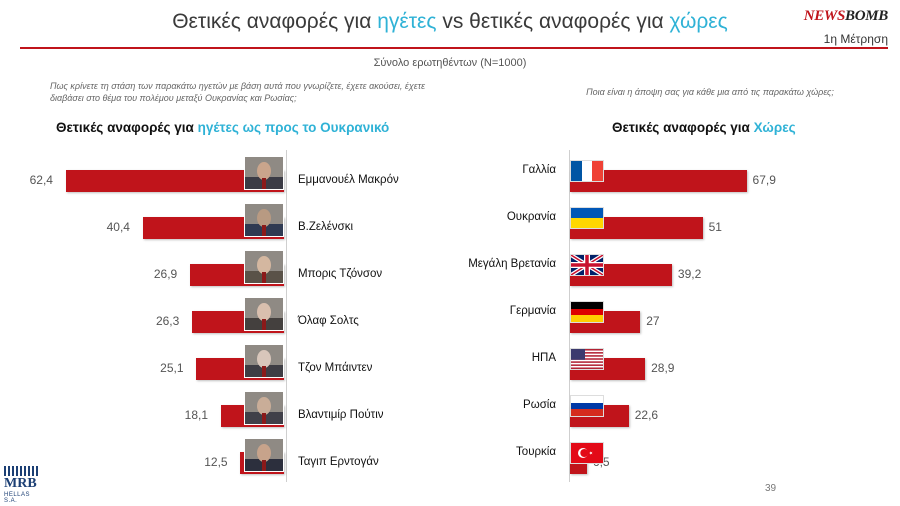 This screenshot has height=506, width=900. Describe the element at coordinates (118, 227) in the screenshot. I see `leader-value-label: 40,4` at that location.